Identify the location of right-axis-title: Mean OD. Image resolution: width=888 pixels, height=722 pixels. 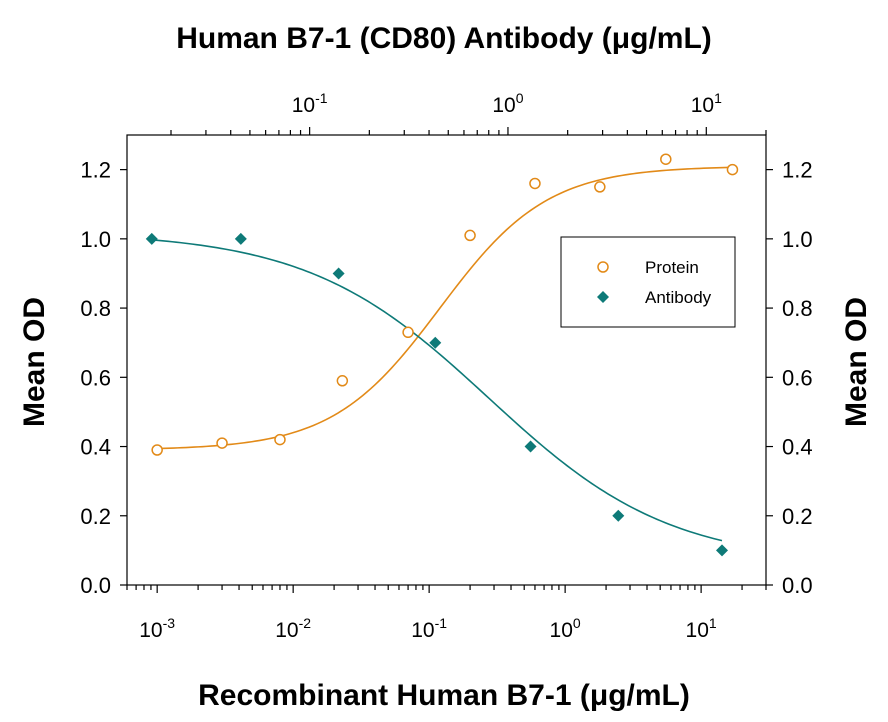
(856, 362).